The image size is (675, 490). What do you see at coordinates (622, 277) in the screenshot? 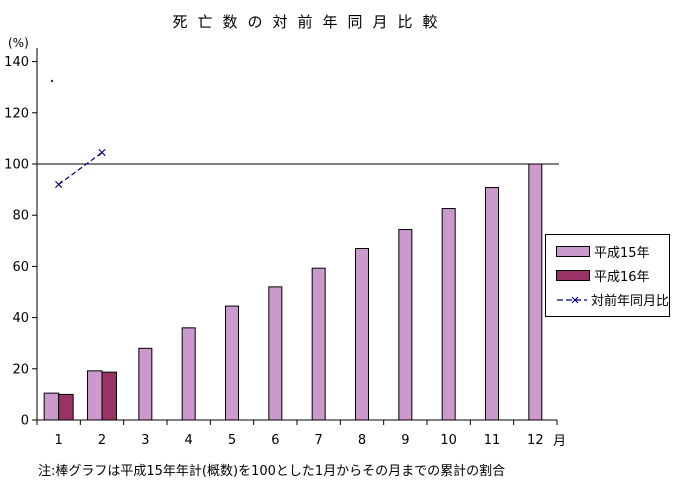
I see `legend-label-h16: 平成16年` at bounding box center [622, 277].